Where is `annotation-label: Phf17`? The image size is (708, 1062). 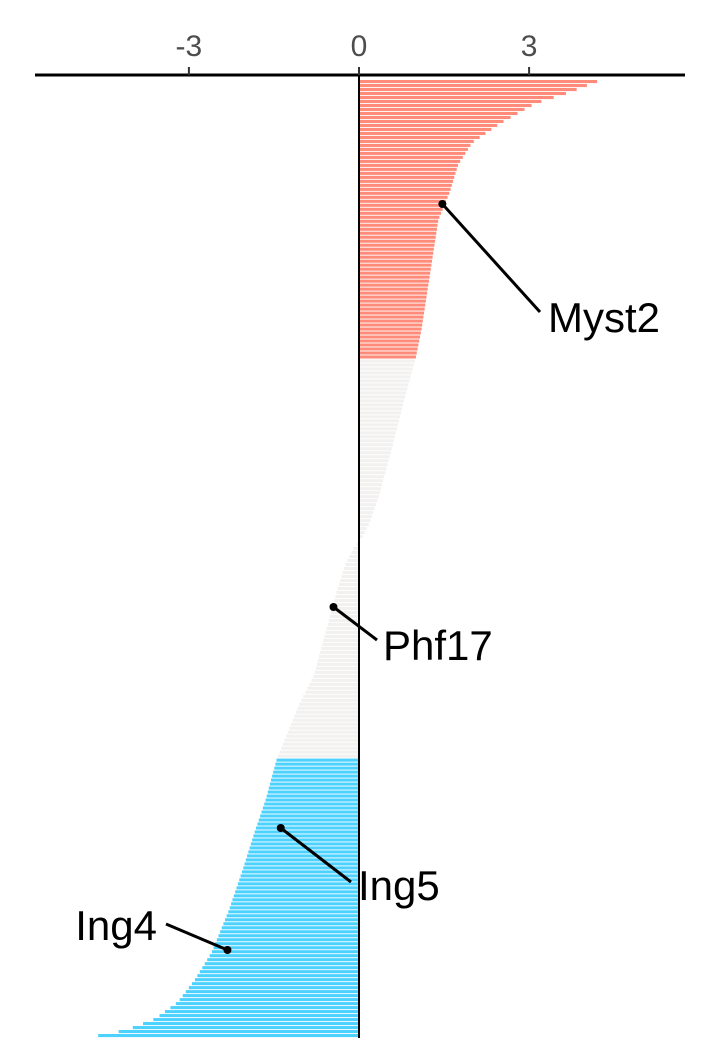
annotation-label: Phf17 is located at coordinates (438, 645).